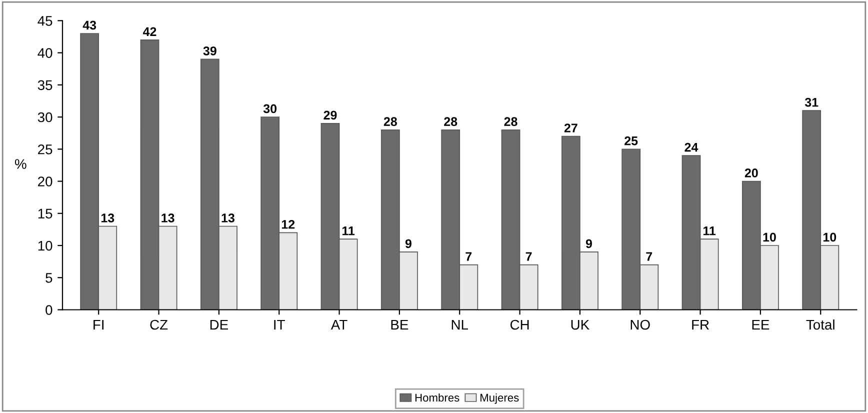 The width and height of the screenshot is (868, 413). Describe the element at coordinates (49, 310) in the screenshot. I see `y-tick-label: 0` at that location.